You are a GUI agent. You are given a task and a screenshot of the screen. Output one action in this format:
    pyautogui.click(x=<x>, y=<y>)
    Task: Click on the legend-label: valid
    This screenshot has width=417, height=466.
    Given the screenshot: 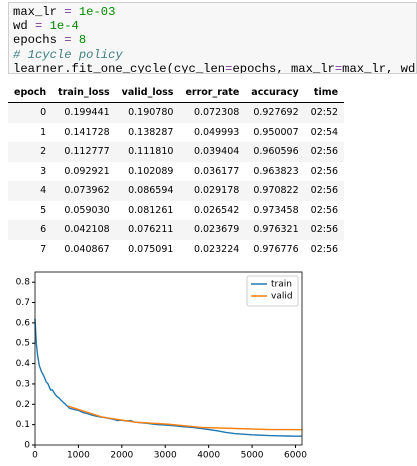 What is the action you would take?
    pyautogui.click(x=282, y=297)
    